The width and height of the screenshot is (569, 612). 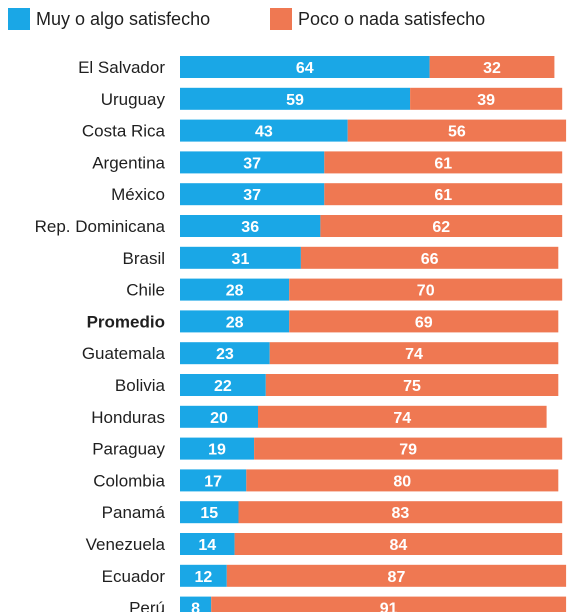 I want to click on category-label: Costa Rica, so click(x=124, y=131).